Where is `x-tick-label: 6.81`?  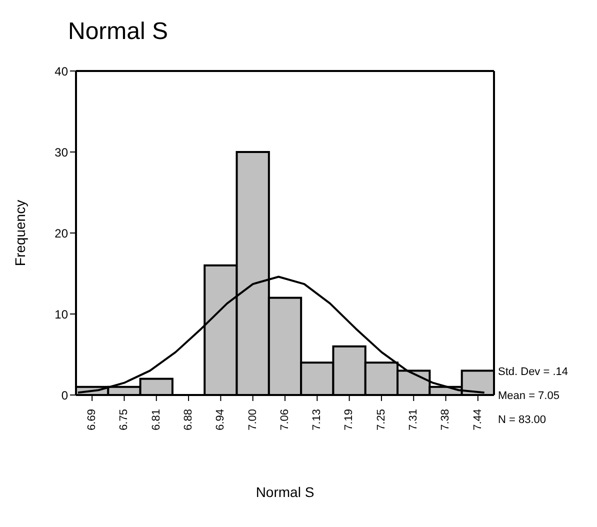
x-tick-label: 6.81 is located at coordinates (156, 419).